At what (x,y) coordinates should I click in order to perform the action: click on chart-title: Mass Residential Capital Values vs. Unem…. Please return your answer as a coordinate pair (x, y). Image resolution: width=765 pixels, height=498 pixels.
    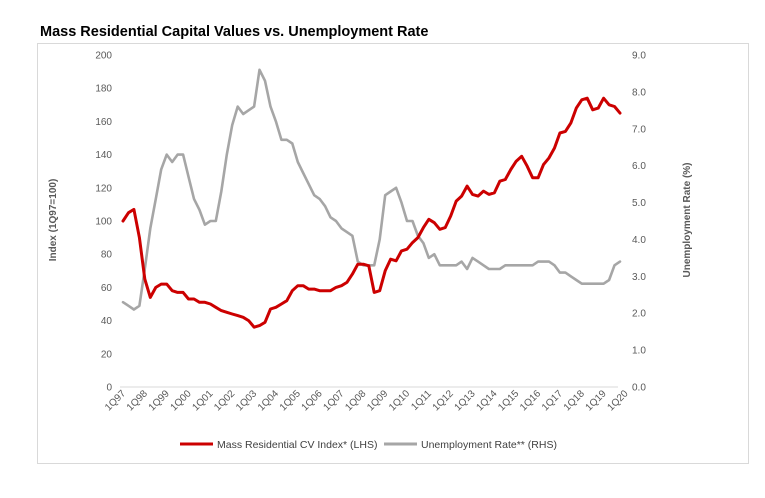
    Looking at the image, I should click on (234, 32).